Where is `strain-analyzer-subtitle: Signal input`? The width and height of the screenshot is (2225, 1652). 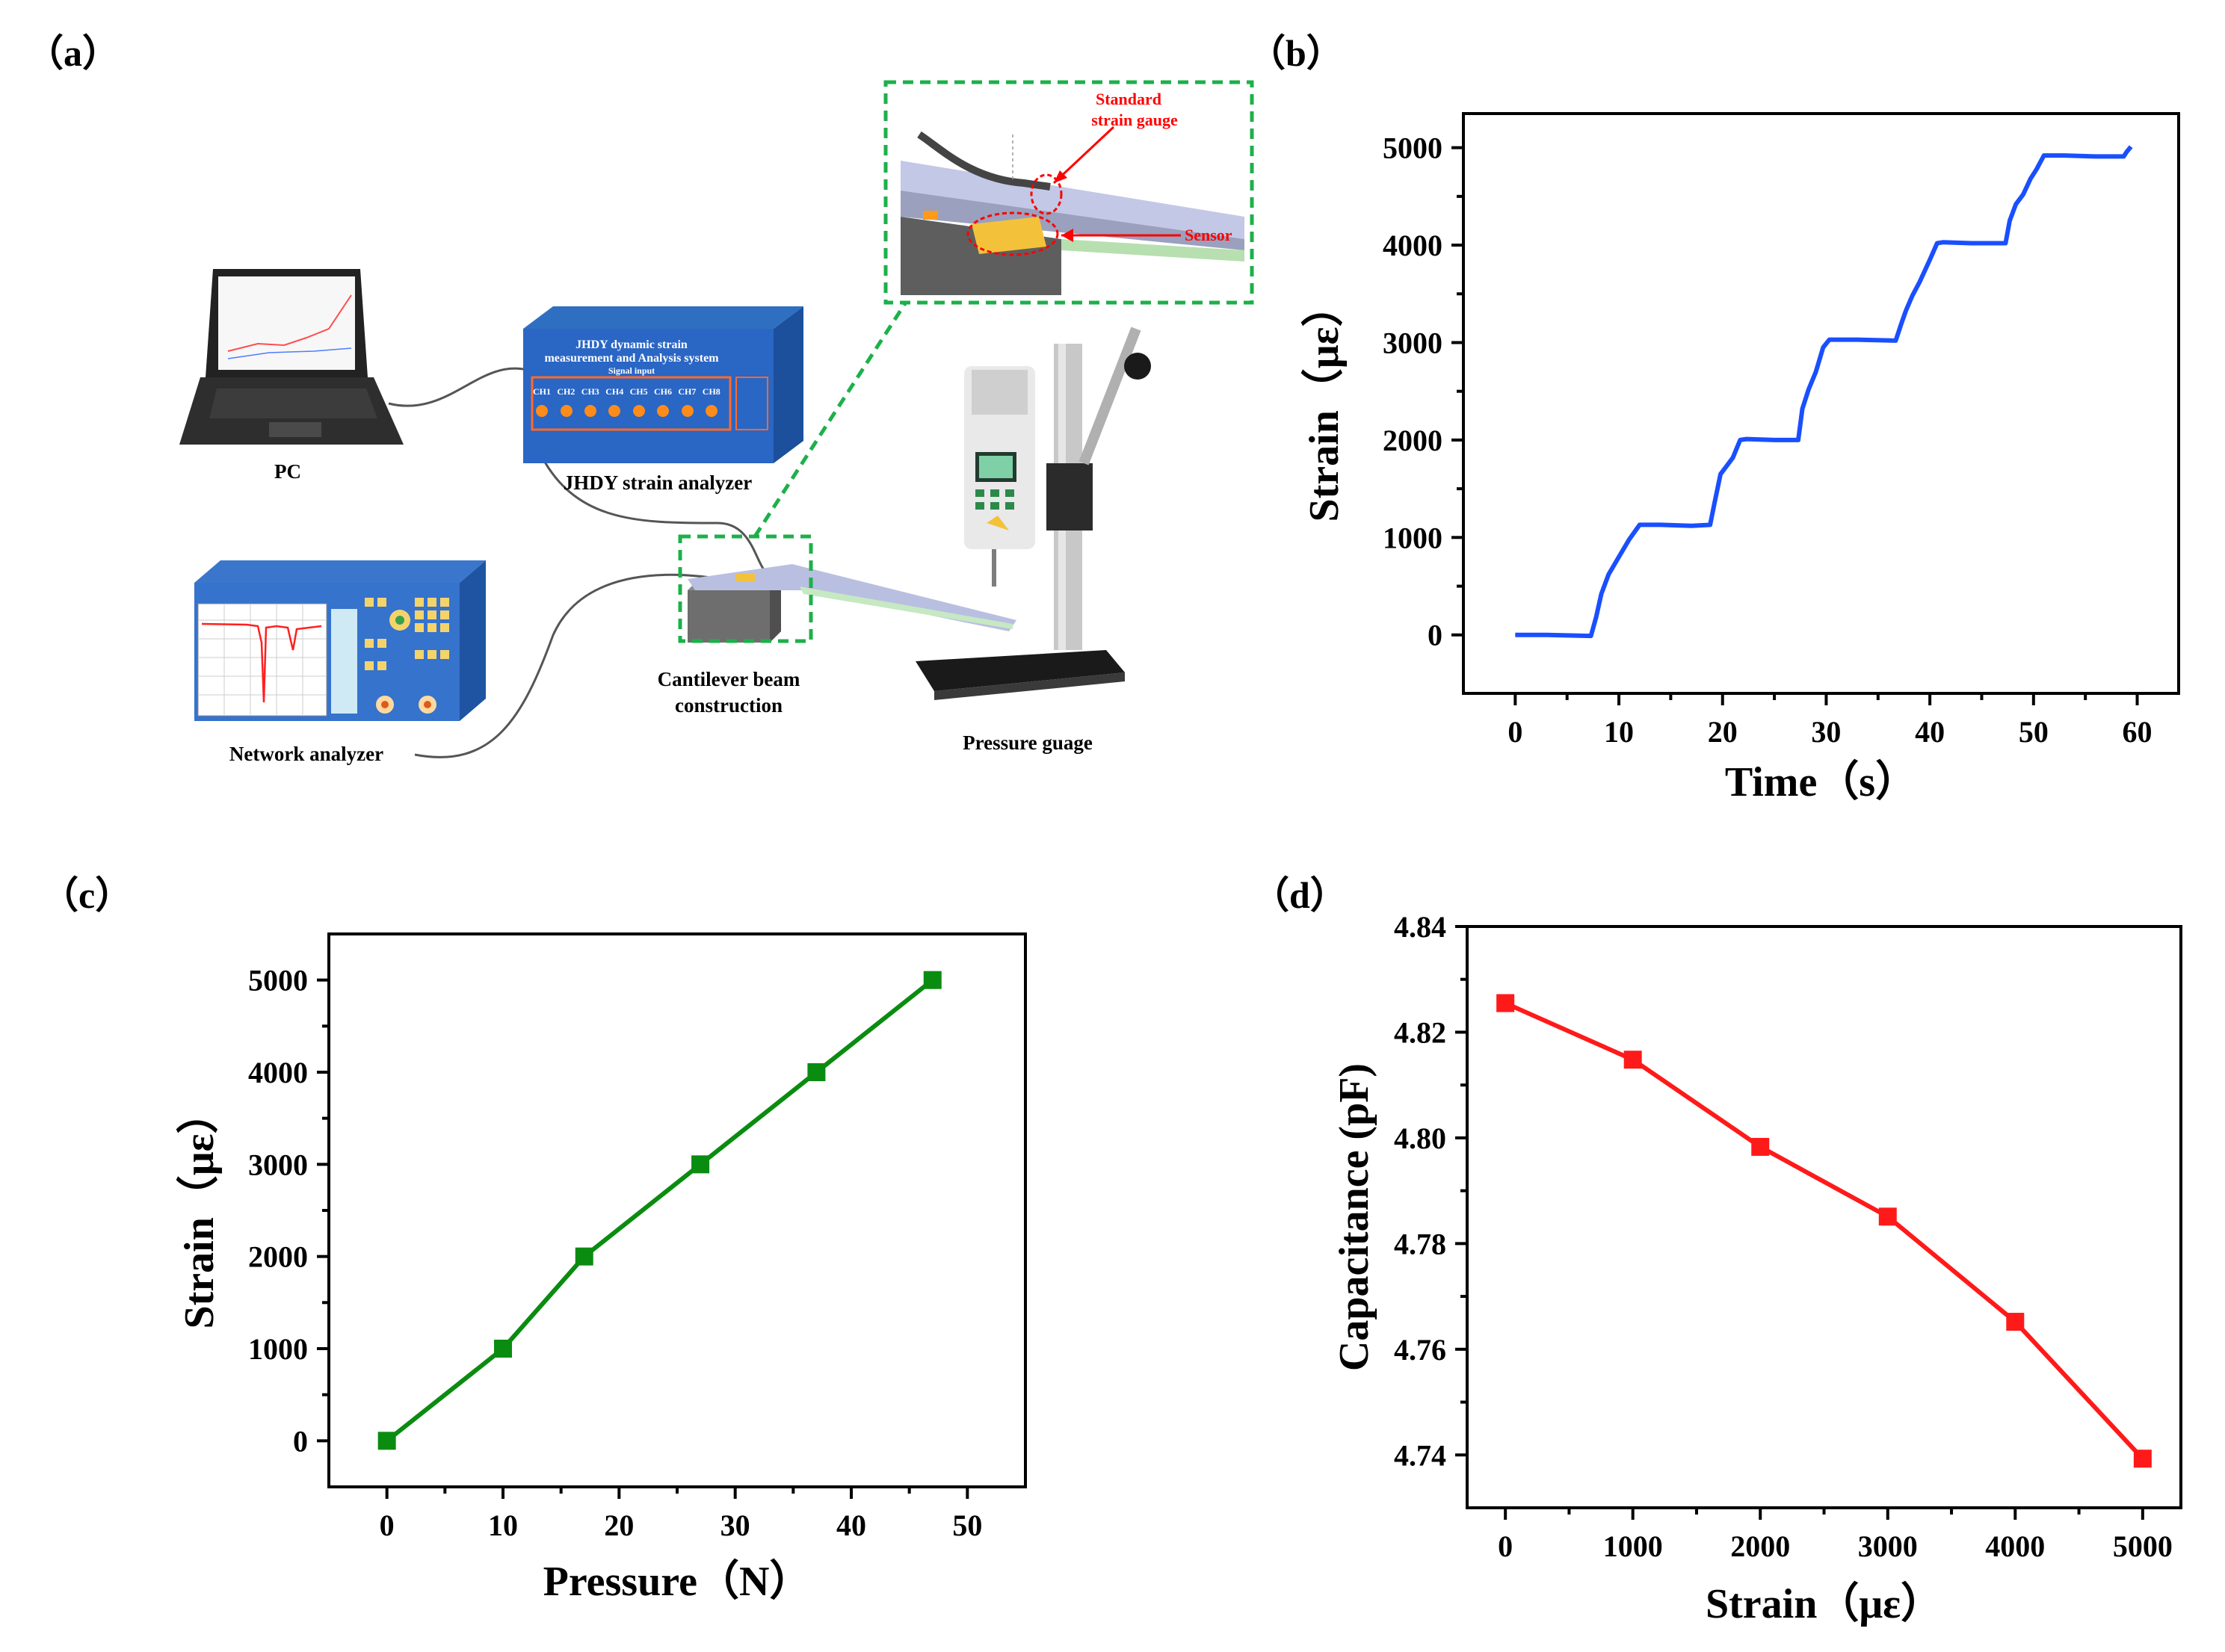 strain-analyzer-subtitle: Signal input is located at coordinates (631, 370).